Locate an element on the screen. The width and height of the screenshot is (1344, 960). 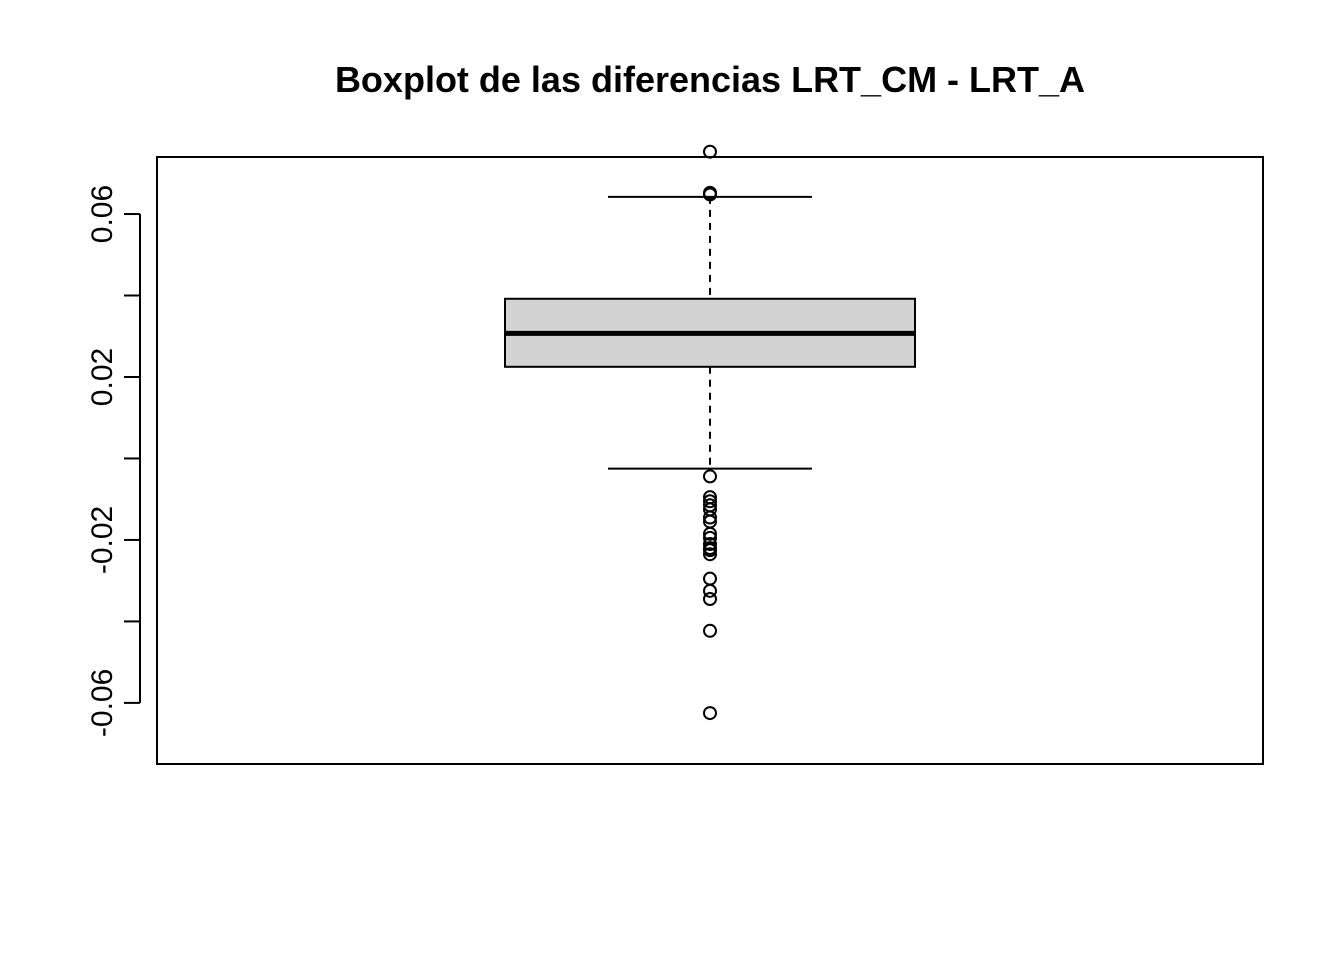
boxplot-group is located at coordinates (710, 332).